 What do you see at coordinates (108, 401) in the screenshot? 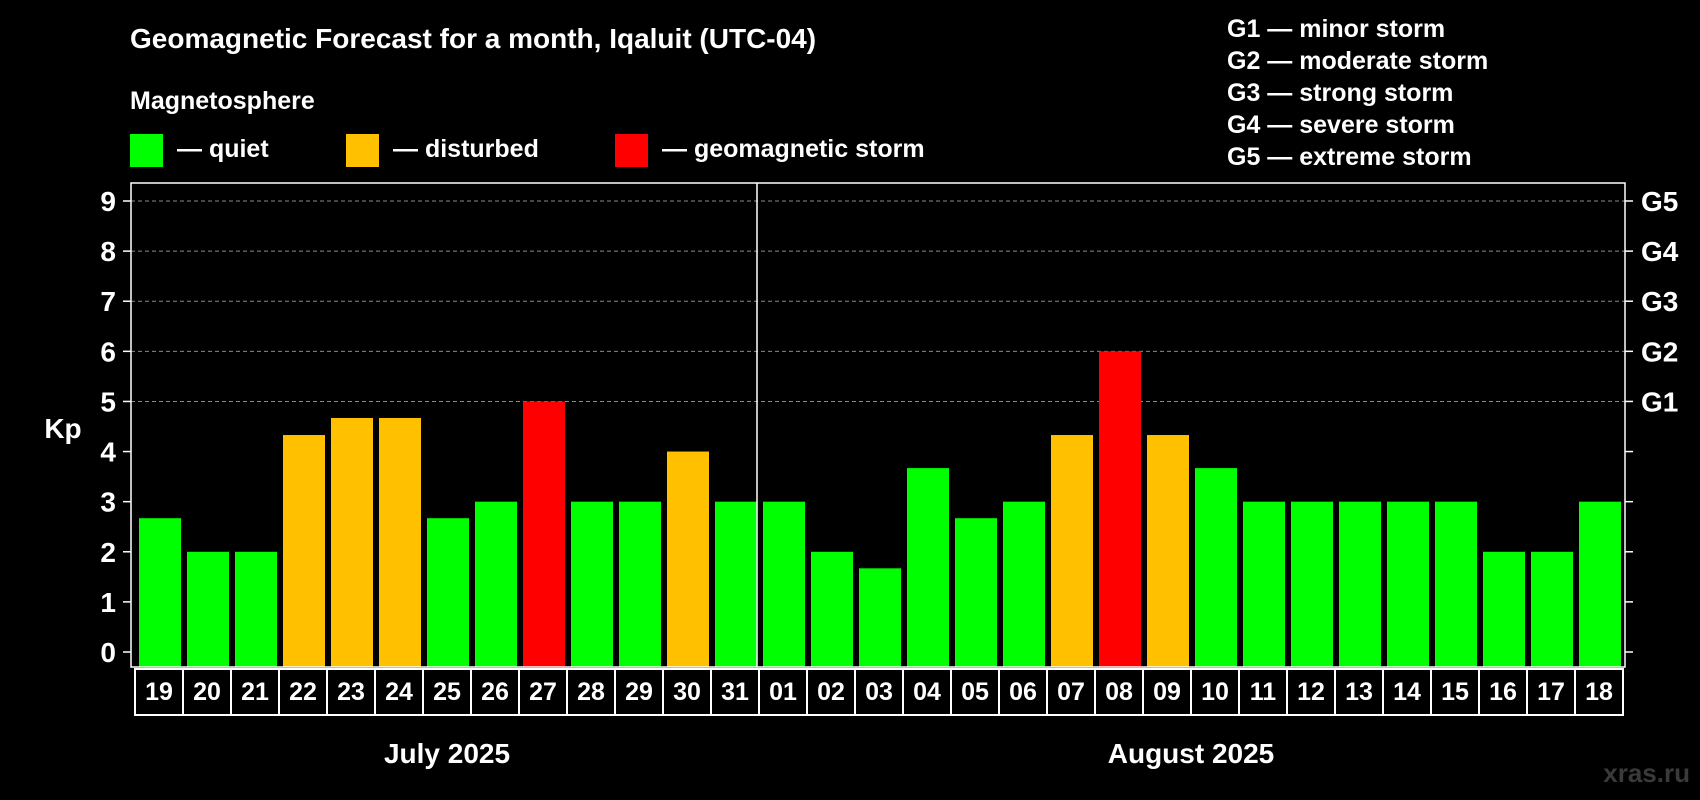
I see `y-tick-label-5: 5` at bounding box center [108, 401].